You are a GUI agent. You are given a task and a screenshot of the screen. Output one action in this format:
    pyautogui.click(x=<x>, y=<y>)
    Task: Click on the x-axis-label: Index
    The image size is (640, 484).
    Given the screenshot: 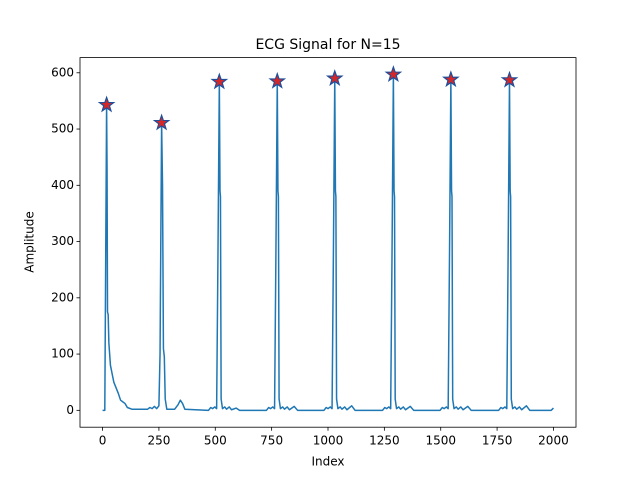 What is the action you would take?
    pyautogui.click(x=327, y=462)
    